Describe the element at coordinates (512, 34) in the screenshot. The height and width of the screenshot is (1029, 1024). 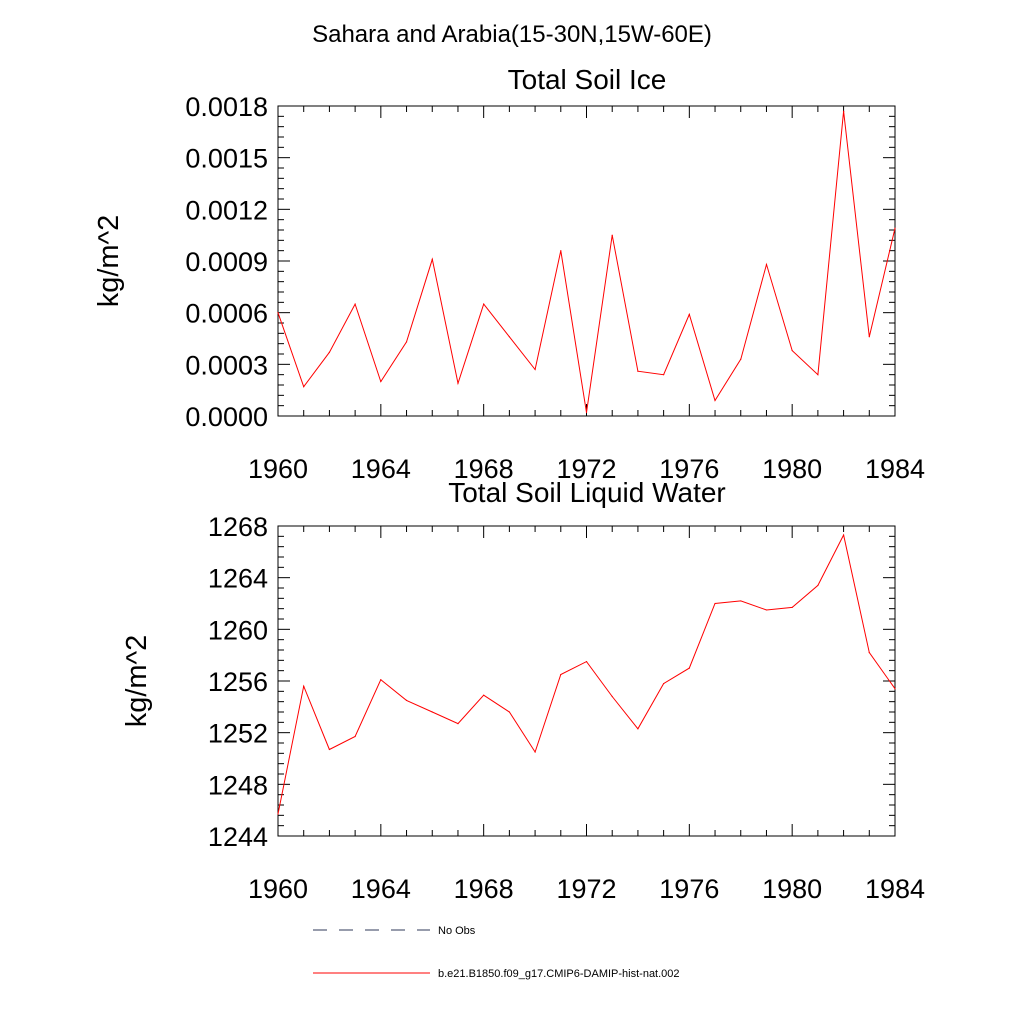
I see `main-title: Sahara and Arabia(15-30N,15W-60E)` at that location.